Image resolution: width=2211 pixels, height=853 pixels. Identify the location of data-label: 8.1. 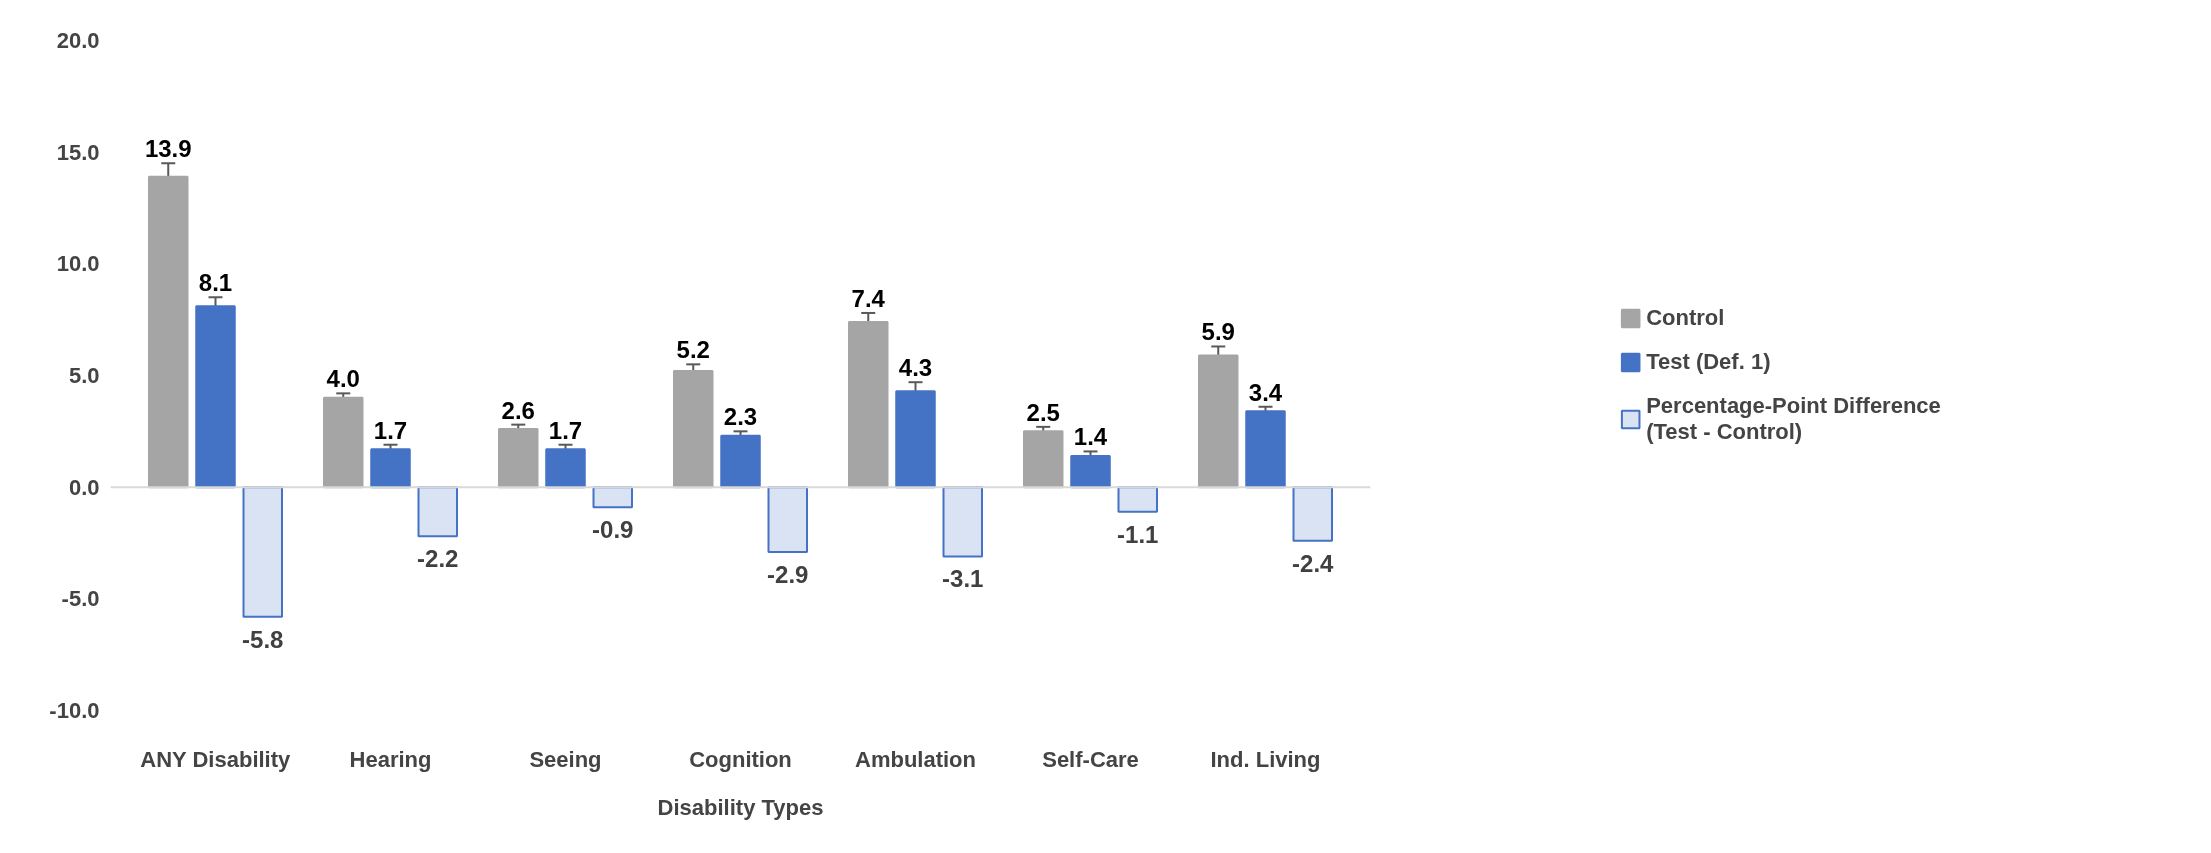
(215, 283).